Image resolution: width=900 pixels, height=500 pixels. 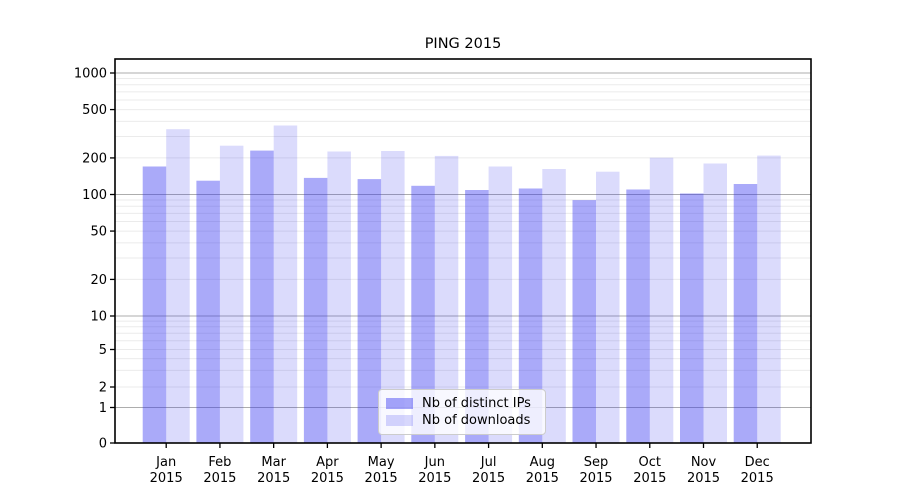 What do you see at coordinates (219, 462) in the screenshot?
I see `x-tick-label-month: Feb` at bounding box center [219, 462].